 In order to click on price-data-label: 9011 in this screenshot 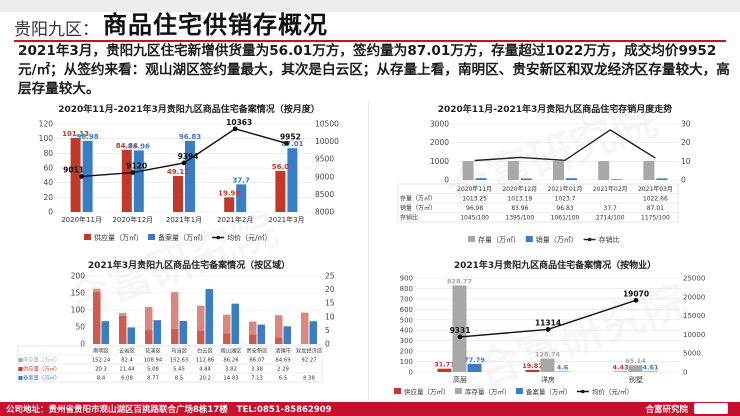, I will do `click(73, 169)`.